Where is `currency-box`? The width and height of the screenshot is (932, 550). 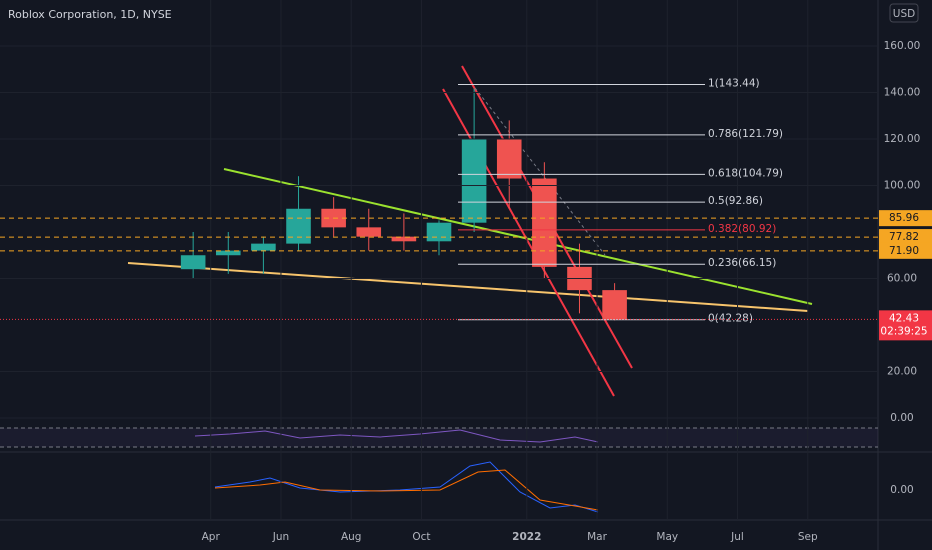
currency-box is located at coordinates (904, 13).